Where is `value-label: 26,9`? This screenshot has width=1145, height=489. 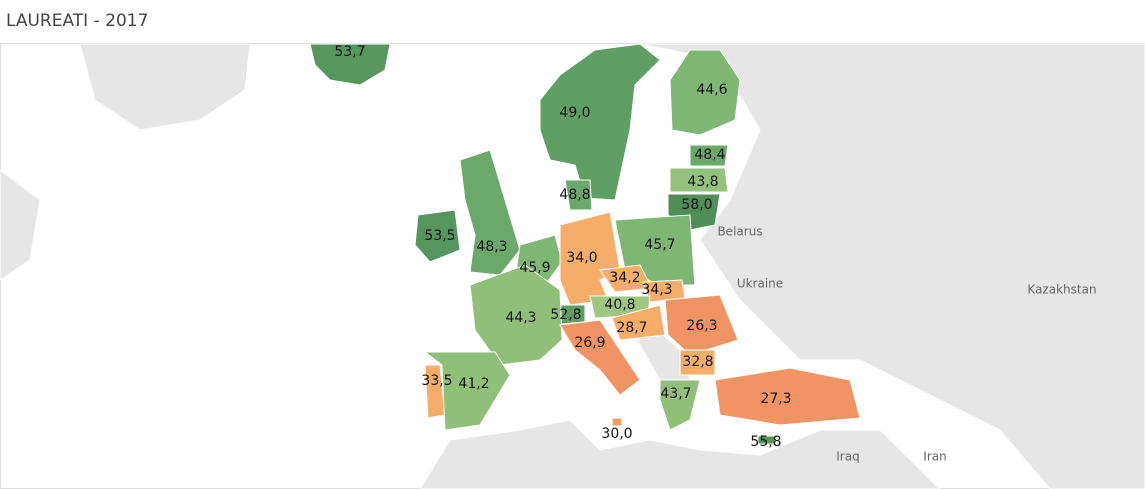
value-label: 26,9 is located at coordinates (589, 343).